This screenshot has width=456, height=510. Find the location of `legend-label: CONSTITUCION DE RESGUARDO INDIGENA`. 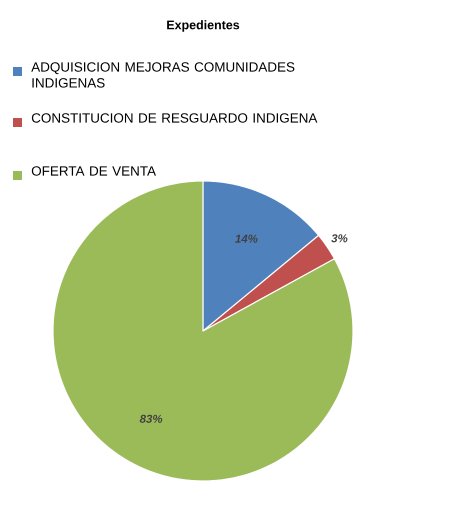

legend-label: CONSTITUCION DE RESGUARDO INDIGENA is located at coordinates (175, 118).